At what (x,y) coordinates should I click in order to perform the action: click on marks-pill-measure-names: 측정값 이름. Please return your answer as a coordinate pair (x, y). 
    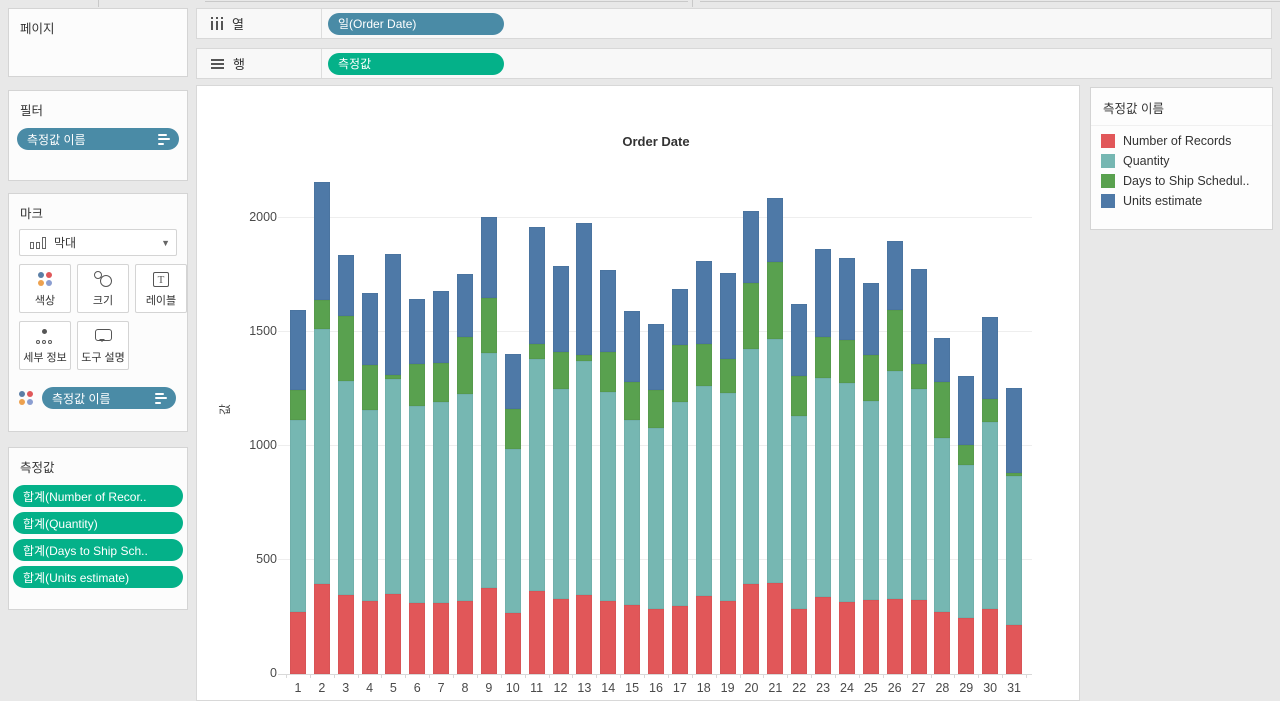
    Looking at the image, I should click on (109, 398).